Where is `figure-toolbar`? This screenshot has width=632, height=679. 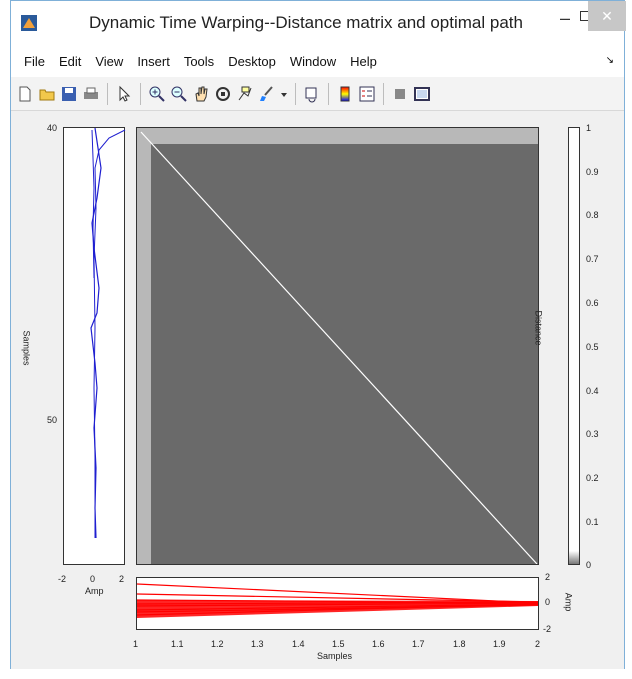
figure-toolbar is located at coordinates (317, 94).